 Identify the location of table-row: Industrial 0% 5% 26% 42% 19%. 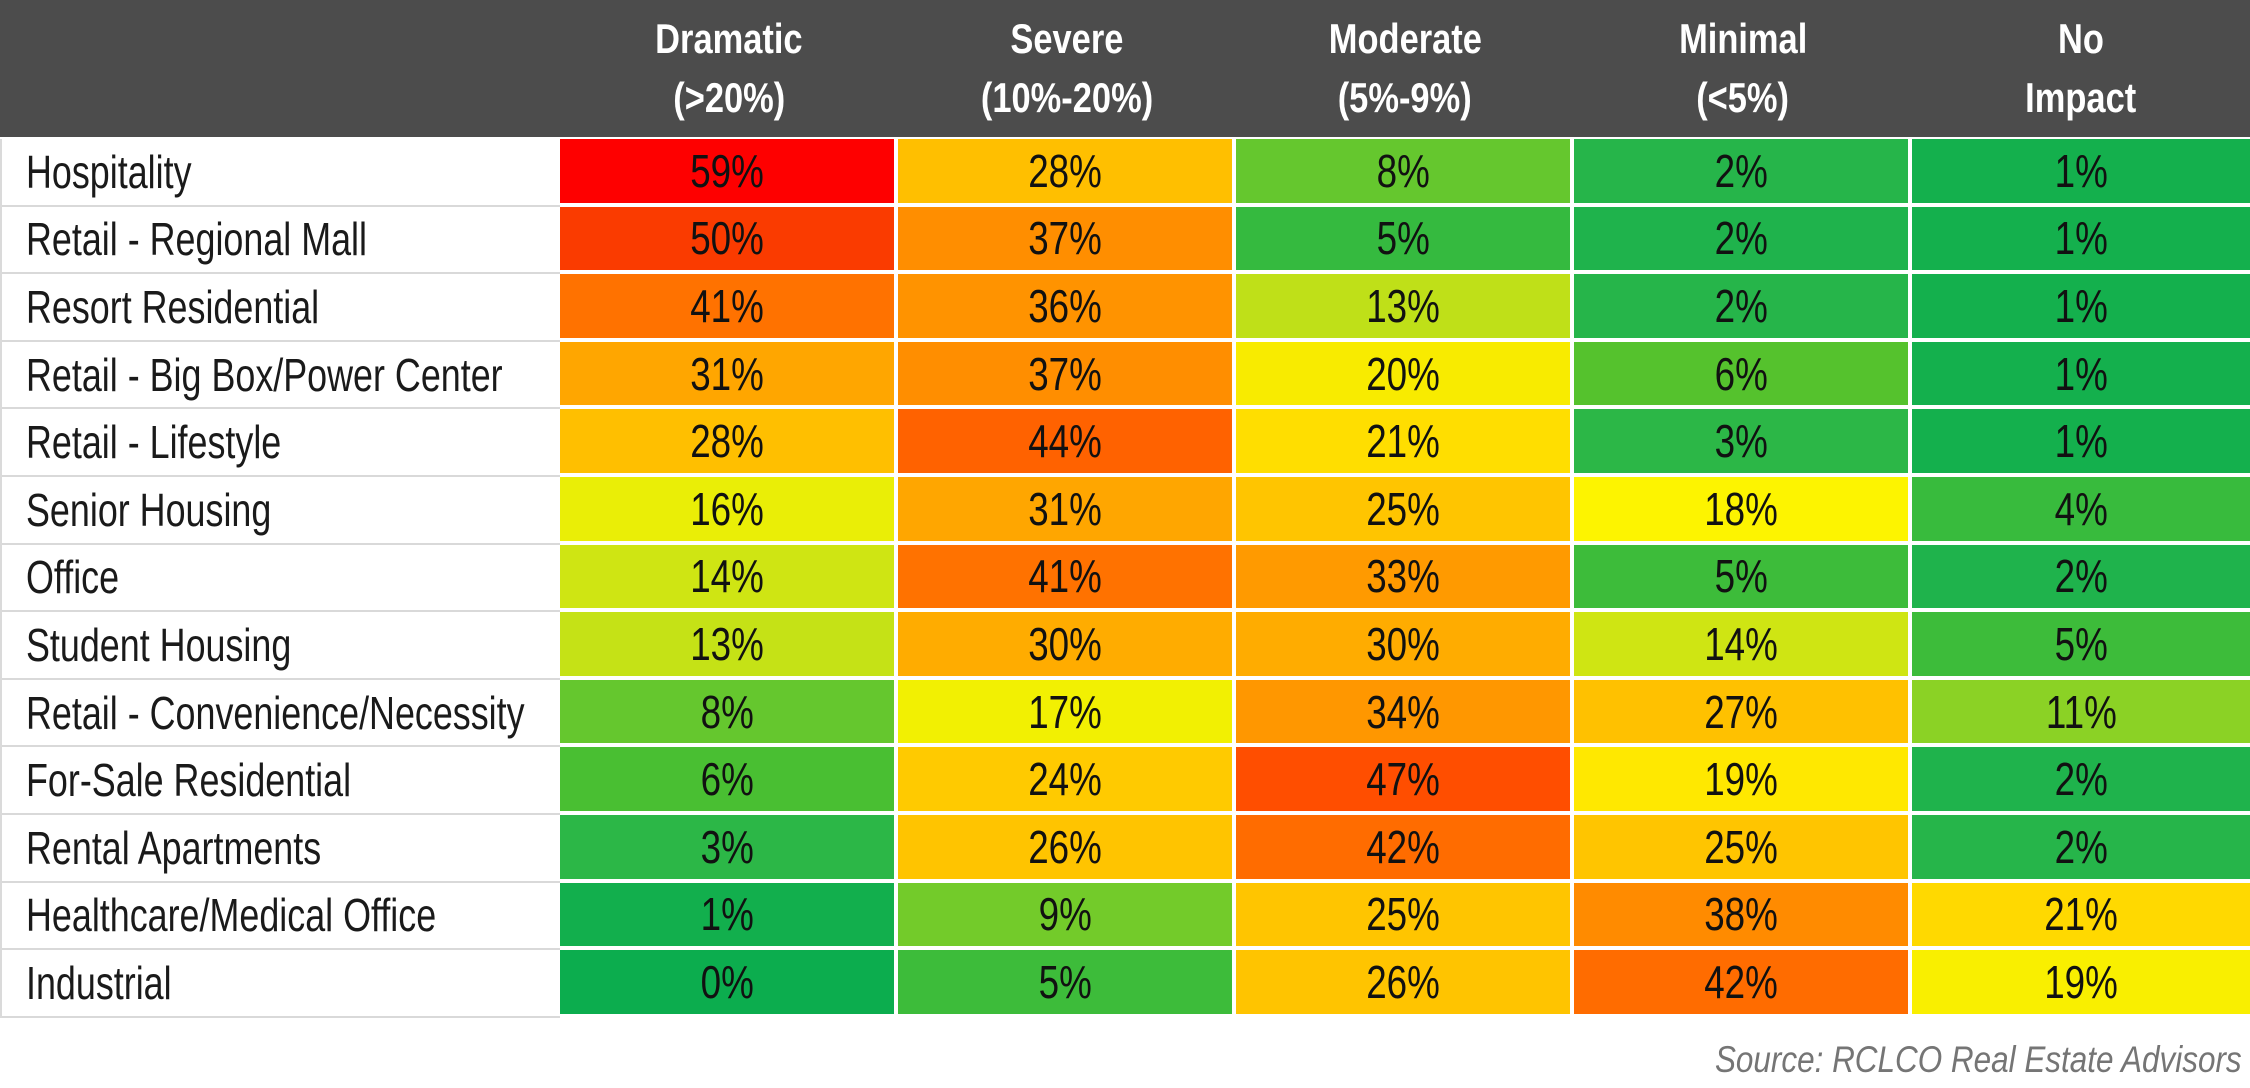
(1126, 984).